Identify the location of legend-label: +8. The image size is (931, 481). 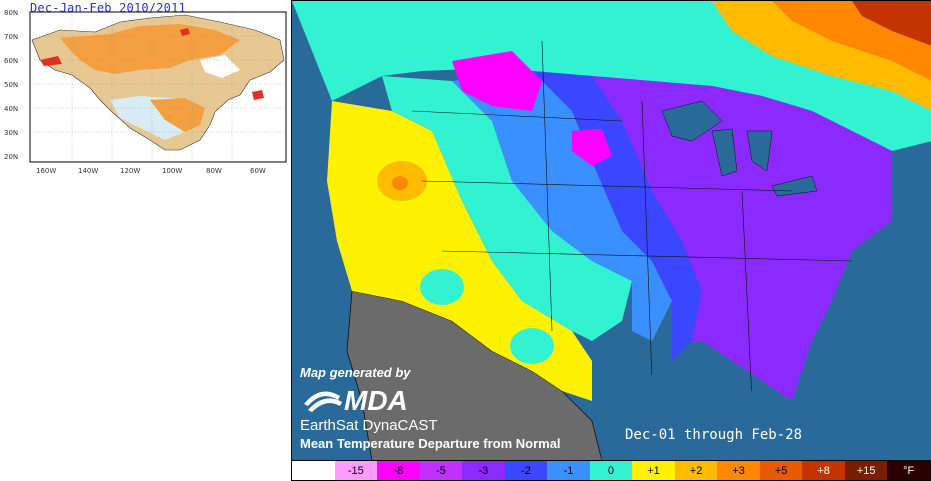
(823, 470).